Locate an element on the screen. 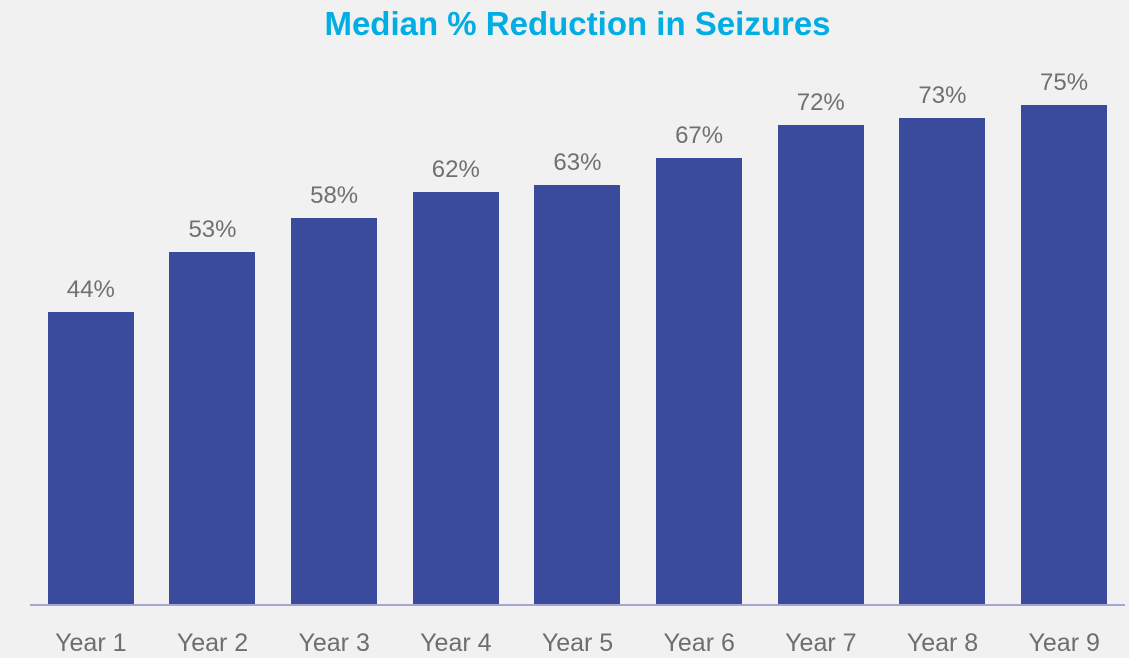  bar-group: 75% is located at coordinates (1064, 337).